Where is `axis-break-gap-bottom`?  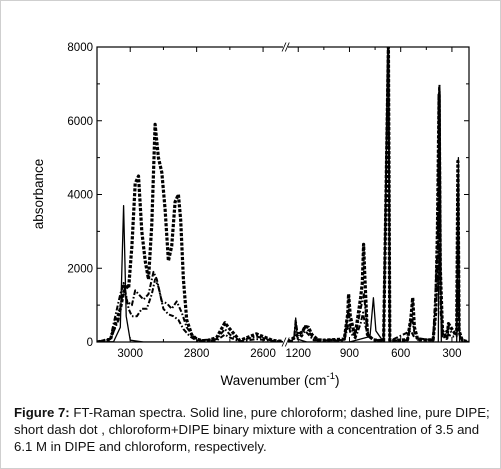
axis-break-gap-bottom is located at coordinates (285, 342).